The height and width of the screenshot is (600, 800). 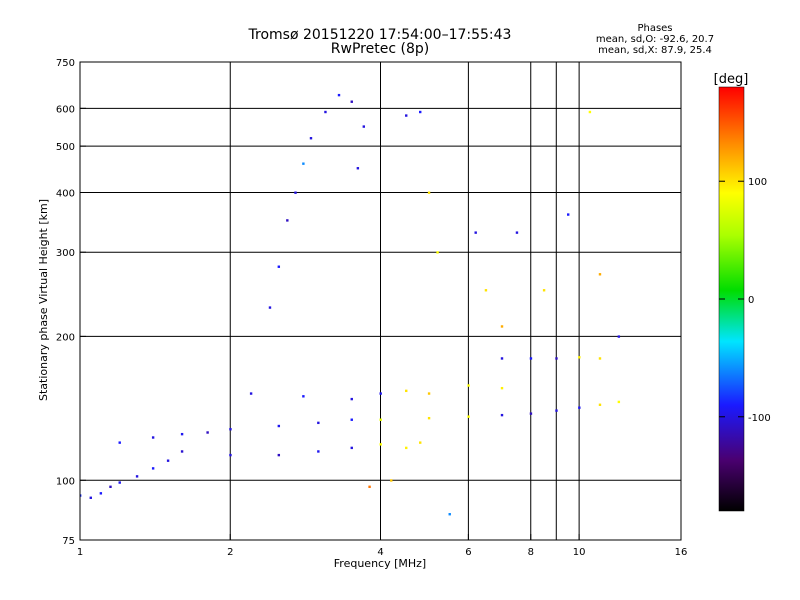 What do you see at coordinates (751, 300) in the screenshot?
I see `colorbar-tick-label: 0` at bounding box center [751, 300].